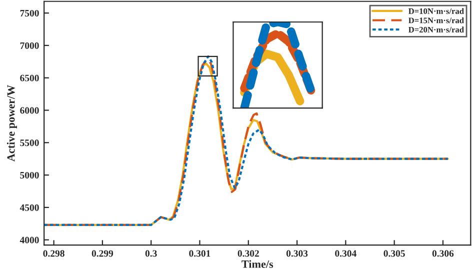  What do you see at coordinates (29, 78) in the screenshot?
I see `y-tick-label: 6500` at bounding box center [29, 78].